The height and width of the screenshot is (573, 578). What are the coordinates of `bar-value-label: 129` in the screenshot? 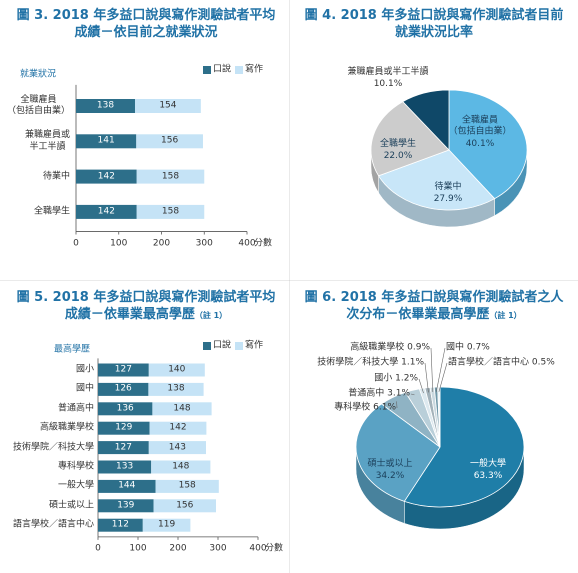 It's located at (124, 427).